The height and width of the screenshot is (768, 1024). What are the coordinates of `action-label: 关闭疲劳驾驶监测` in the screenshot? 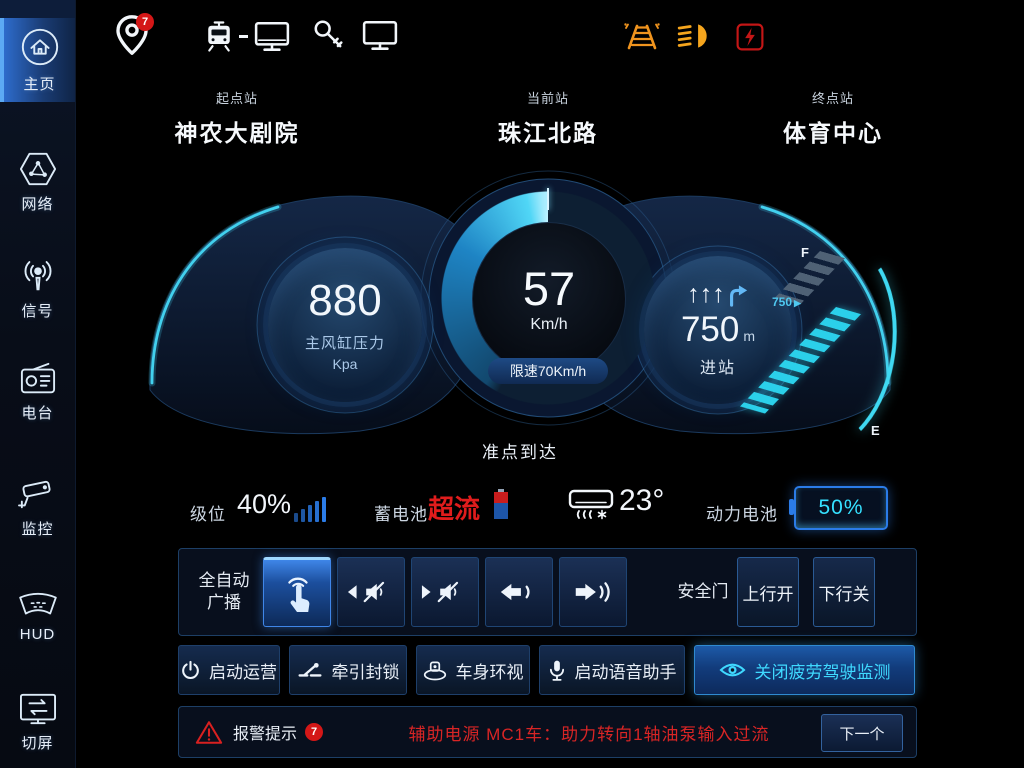 It's located at (822, 672).